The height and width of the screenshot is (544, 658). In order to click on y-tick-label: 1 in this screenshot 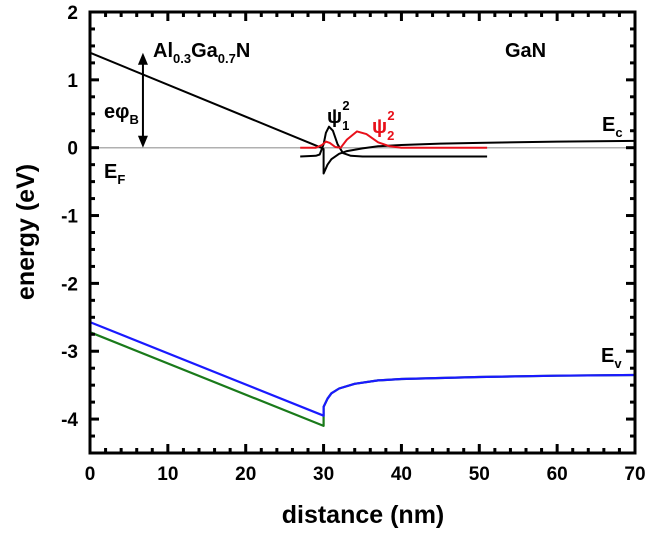, I will do `click(72, 81)`.